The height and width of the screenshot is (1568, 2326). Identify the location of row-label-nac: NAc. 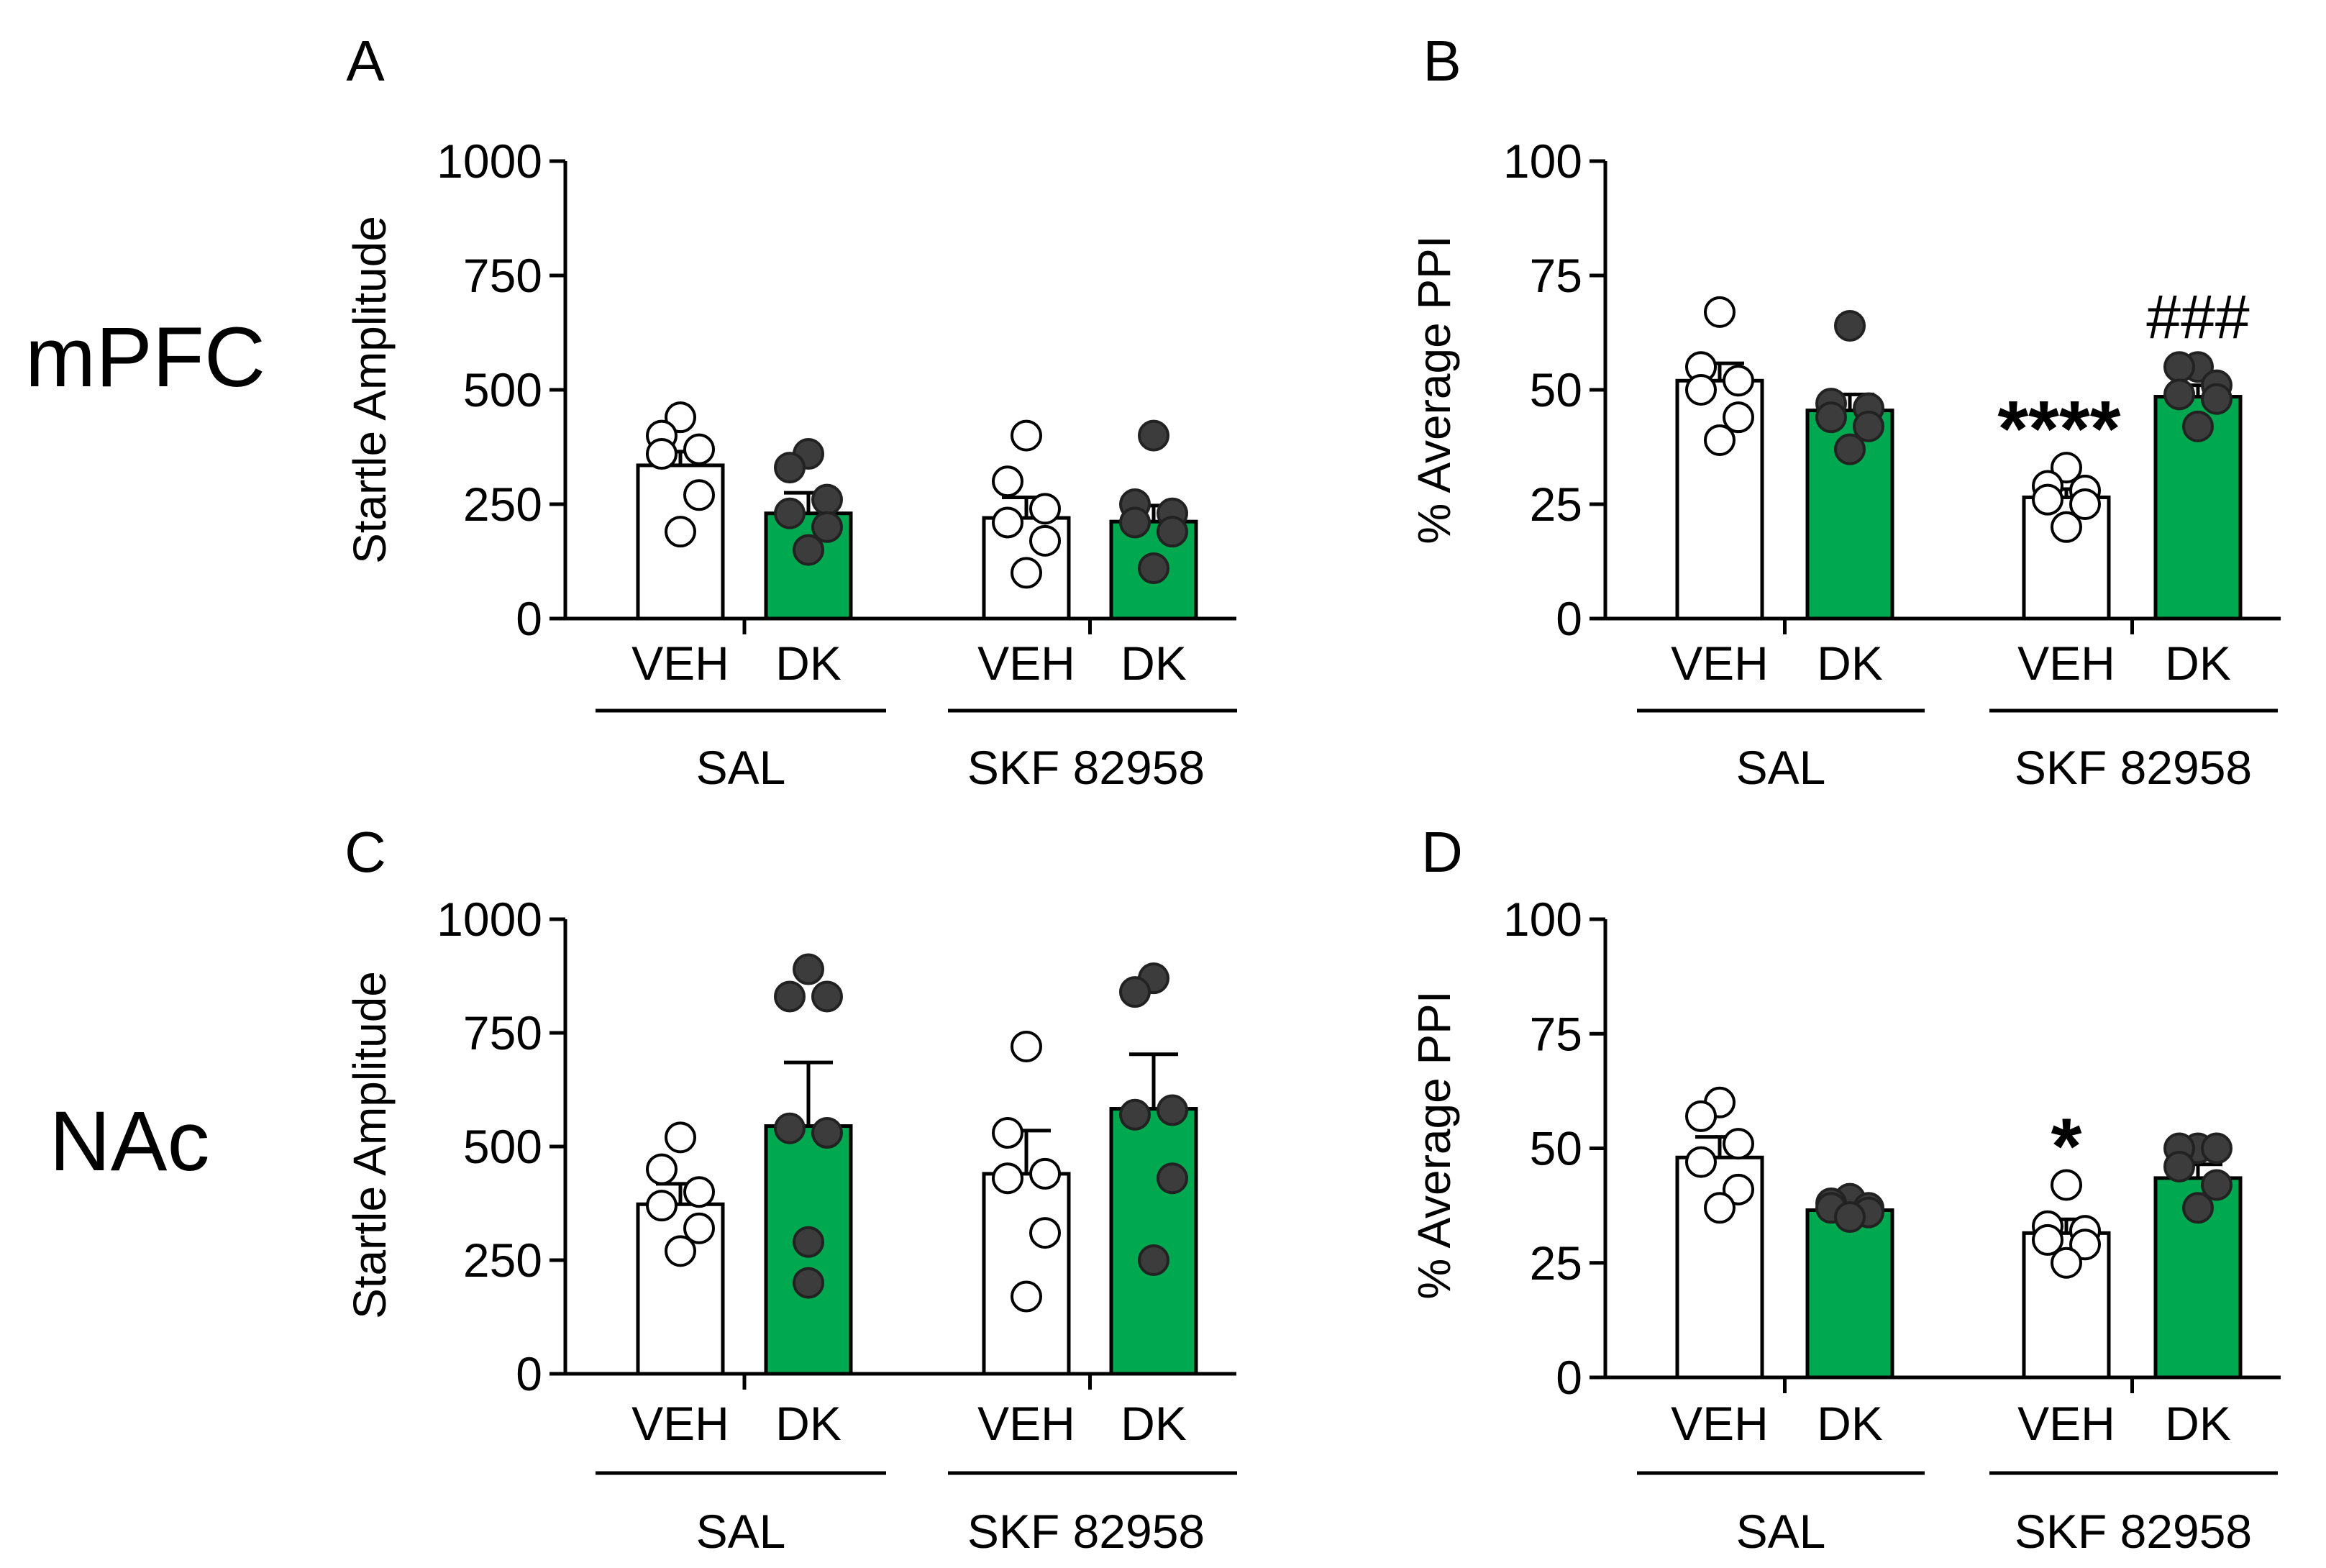
(130, 1142).